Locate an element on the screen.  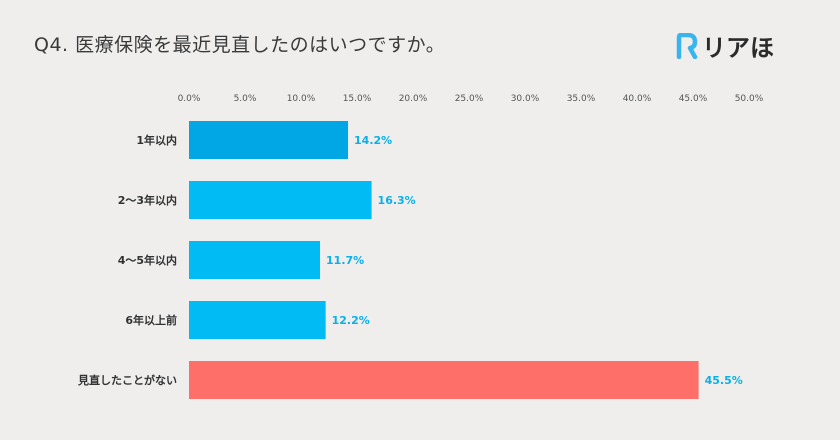
x-tick-label: 50.0% is located at coordinates (749, 99).